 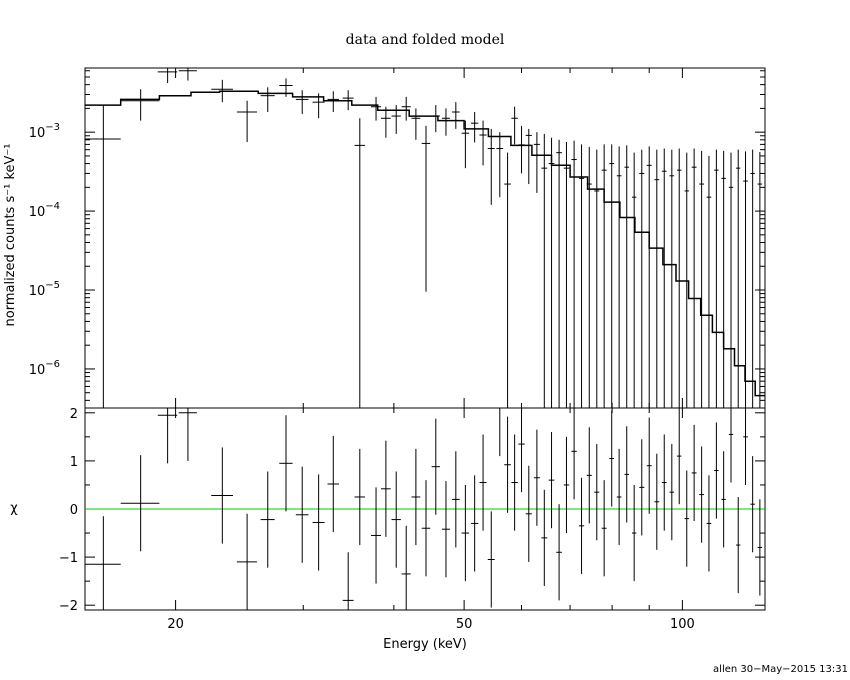 I want to click on residual-y-tick-label: 0, so click(x=74, y=510).